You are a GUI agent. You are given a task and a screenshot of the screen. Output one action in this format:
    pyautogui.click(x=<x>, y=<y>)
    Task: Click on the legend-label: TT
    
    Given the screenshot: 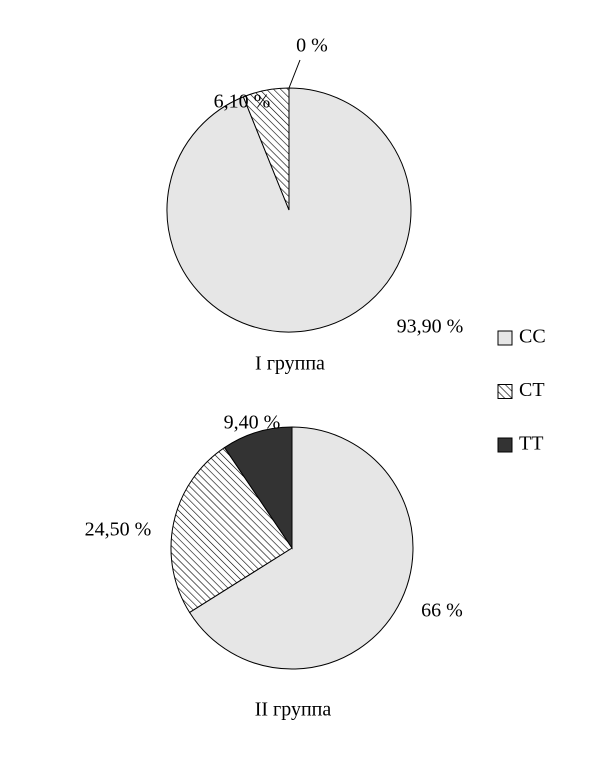 What is the action you would take?
    pyautogui.click(x=531, y=444)
    